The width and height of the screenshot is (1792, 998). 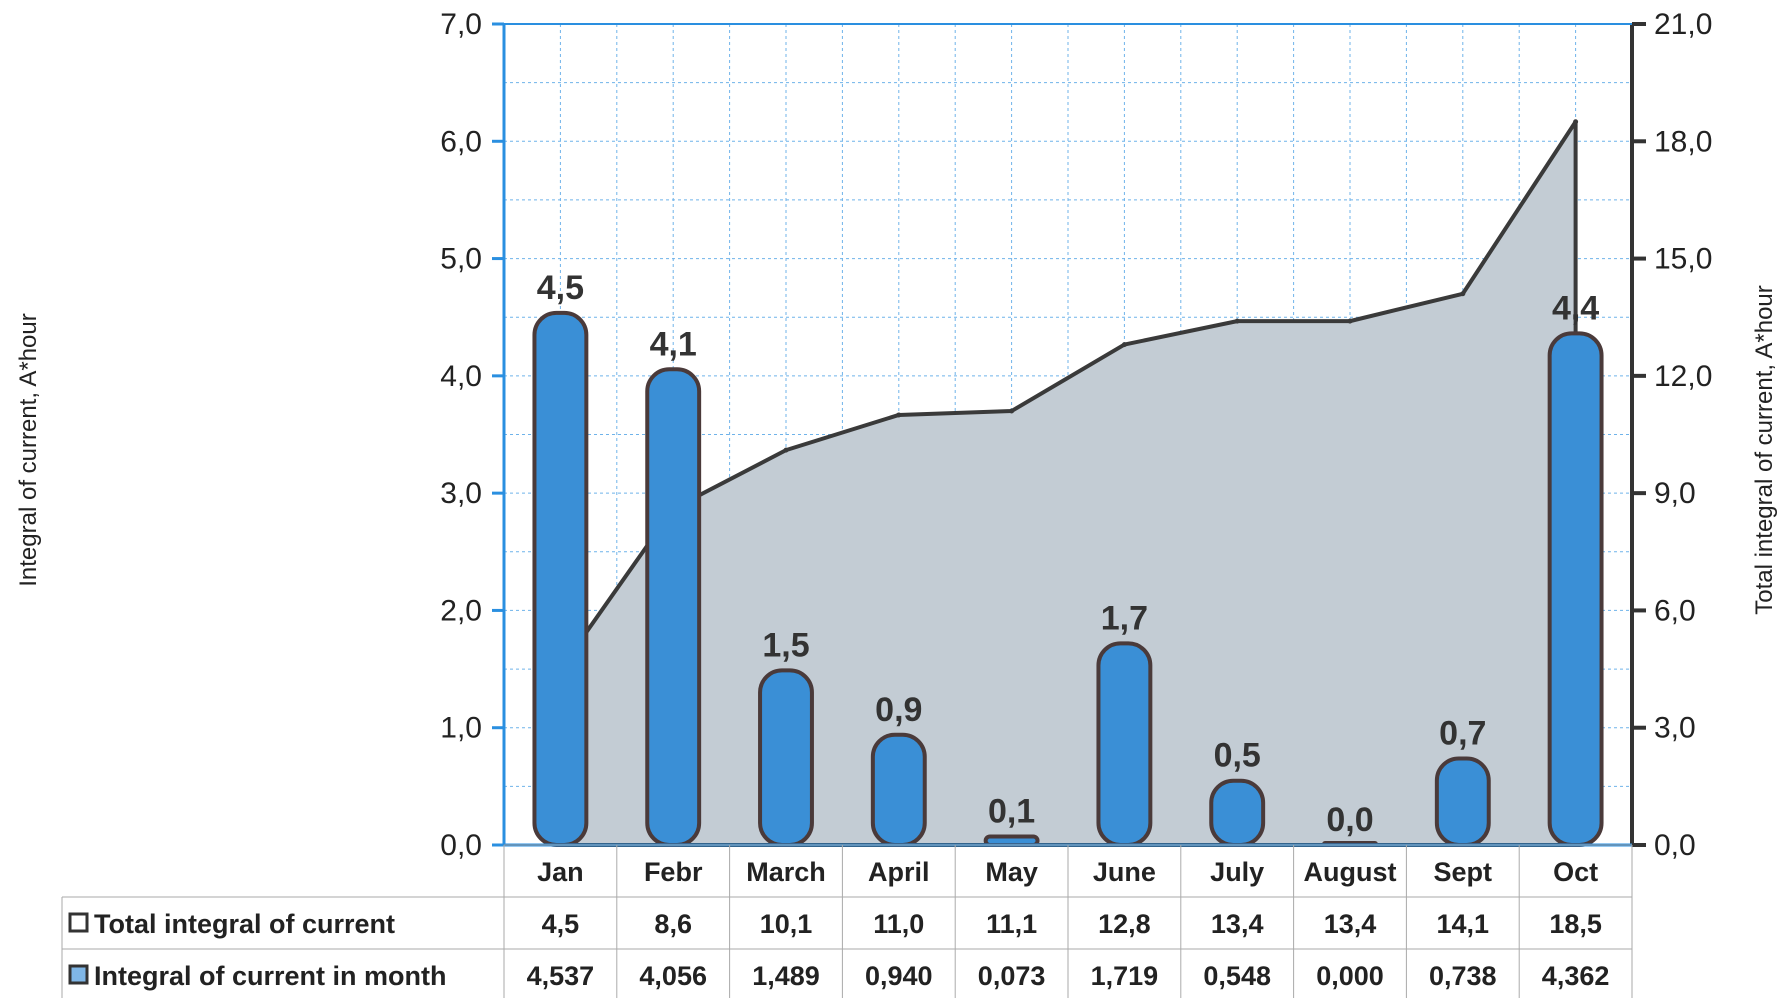 What do you see at coordinates (1124, 924) in the screenshot?
I see `table-cell-value: 12,8` at bounding box center [1124, 924].